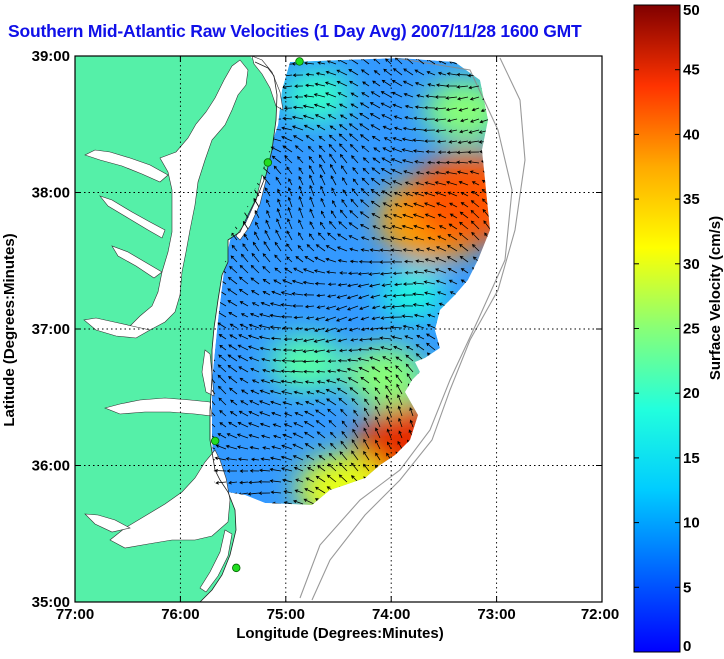 This screenshot has width=724, height=659. I want to click on colorbar-tick-label: 50, so click(691, 10).